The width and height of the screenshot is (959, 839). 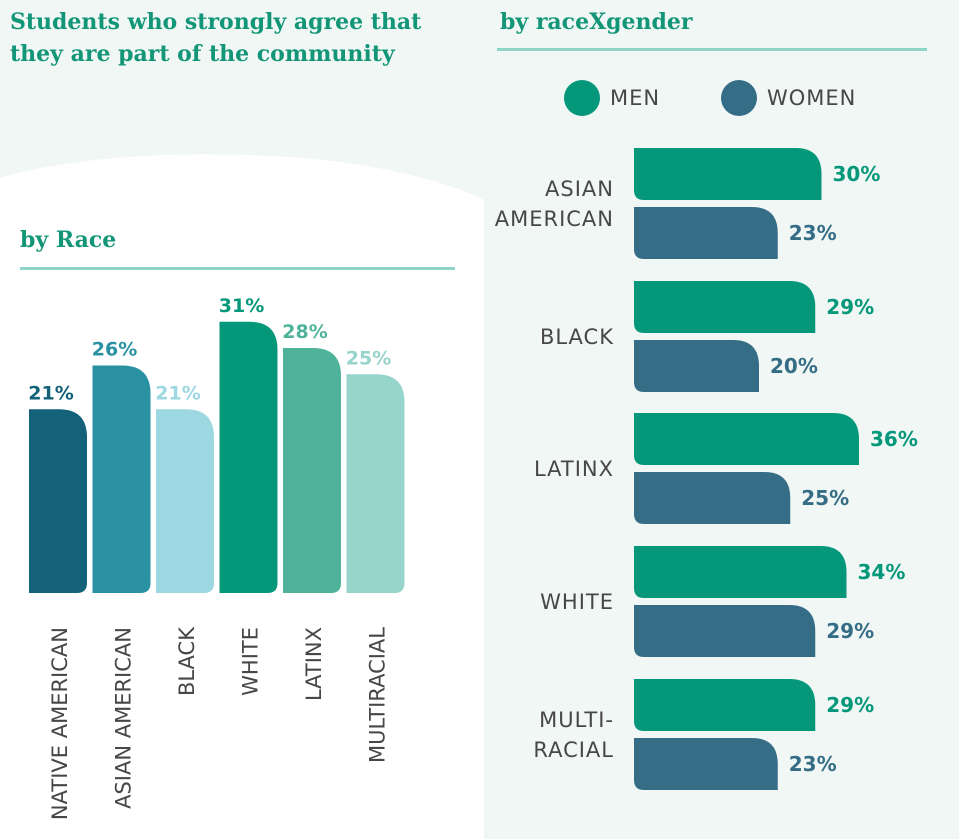 I want to click on legend-women-label: WOMEN, so click(x=812, y=98).